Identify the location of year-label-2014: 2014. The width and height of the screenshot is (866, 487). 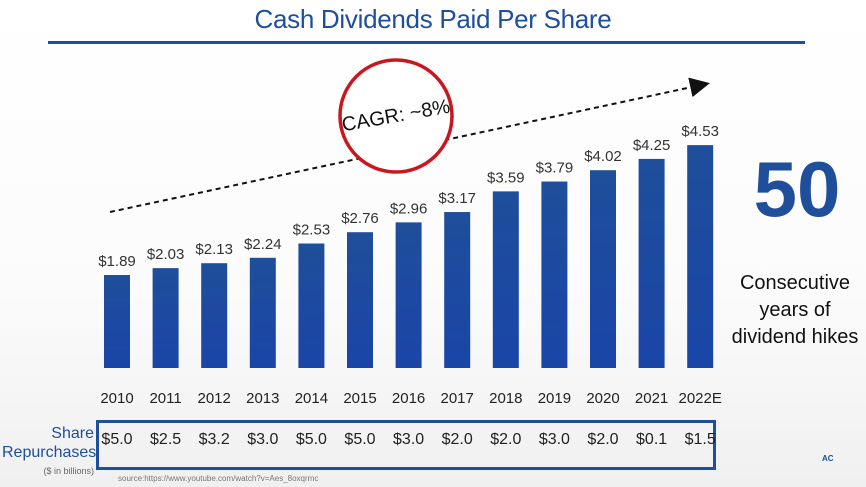
(311, 398).